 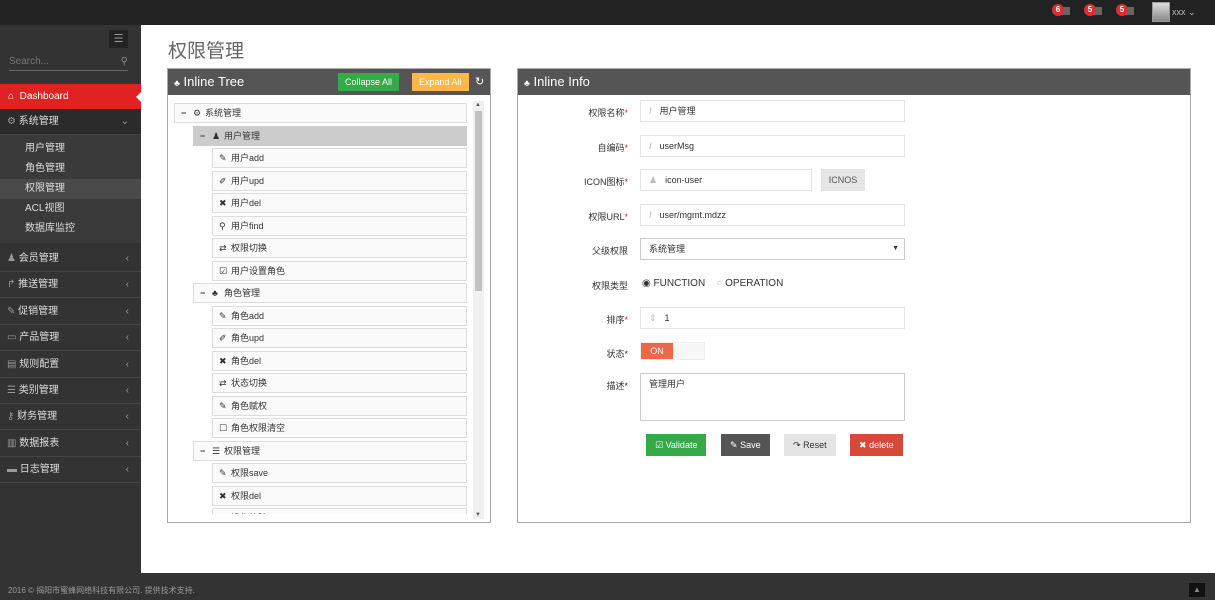 What do you see at coordinates (1161, 12) in the screenshot?
I see `avatar` at bounding box center [1161, 12].